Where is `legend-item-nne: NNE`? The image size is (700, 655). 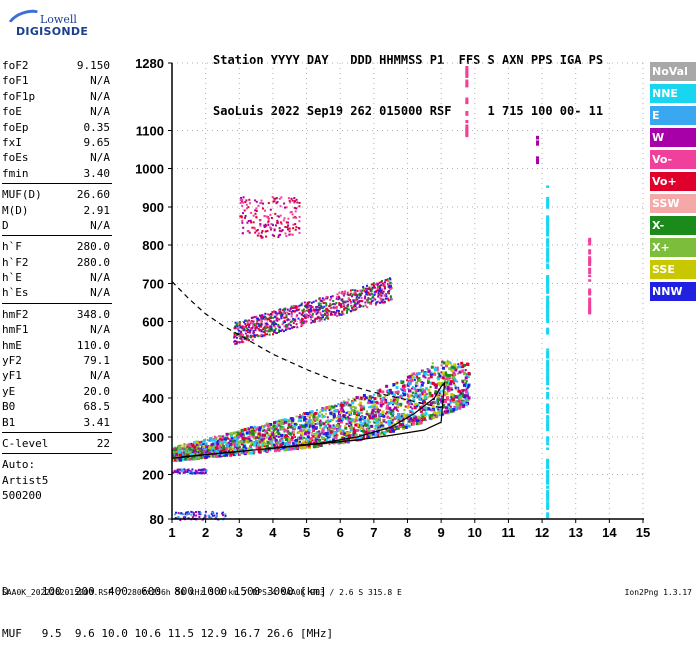 legend-item-nne: NNE is located at coordinates (673, 93).